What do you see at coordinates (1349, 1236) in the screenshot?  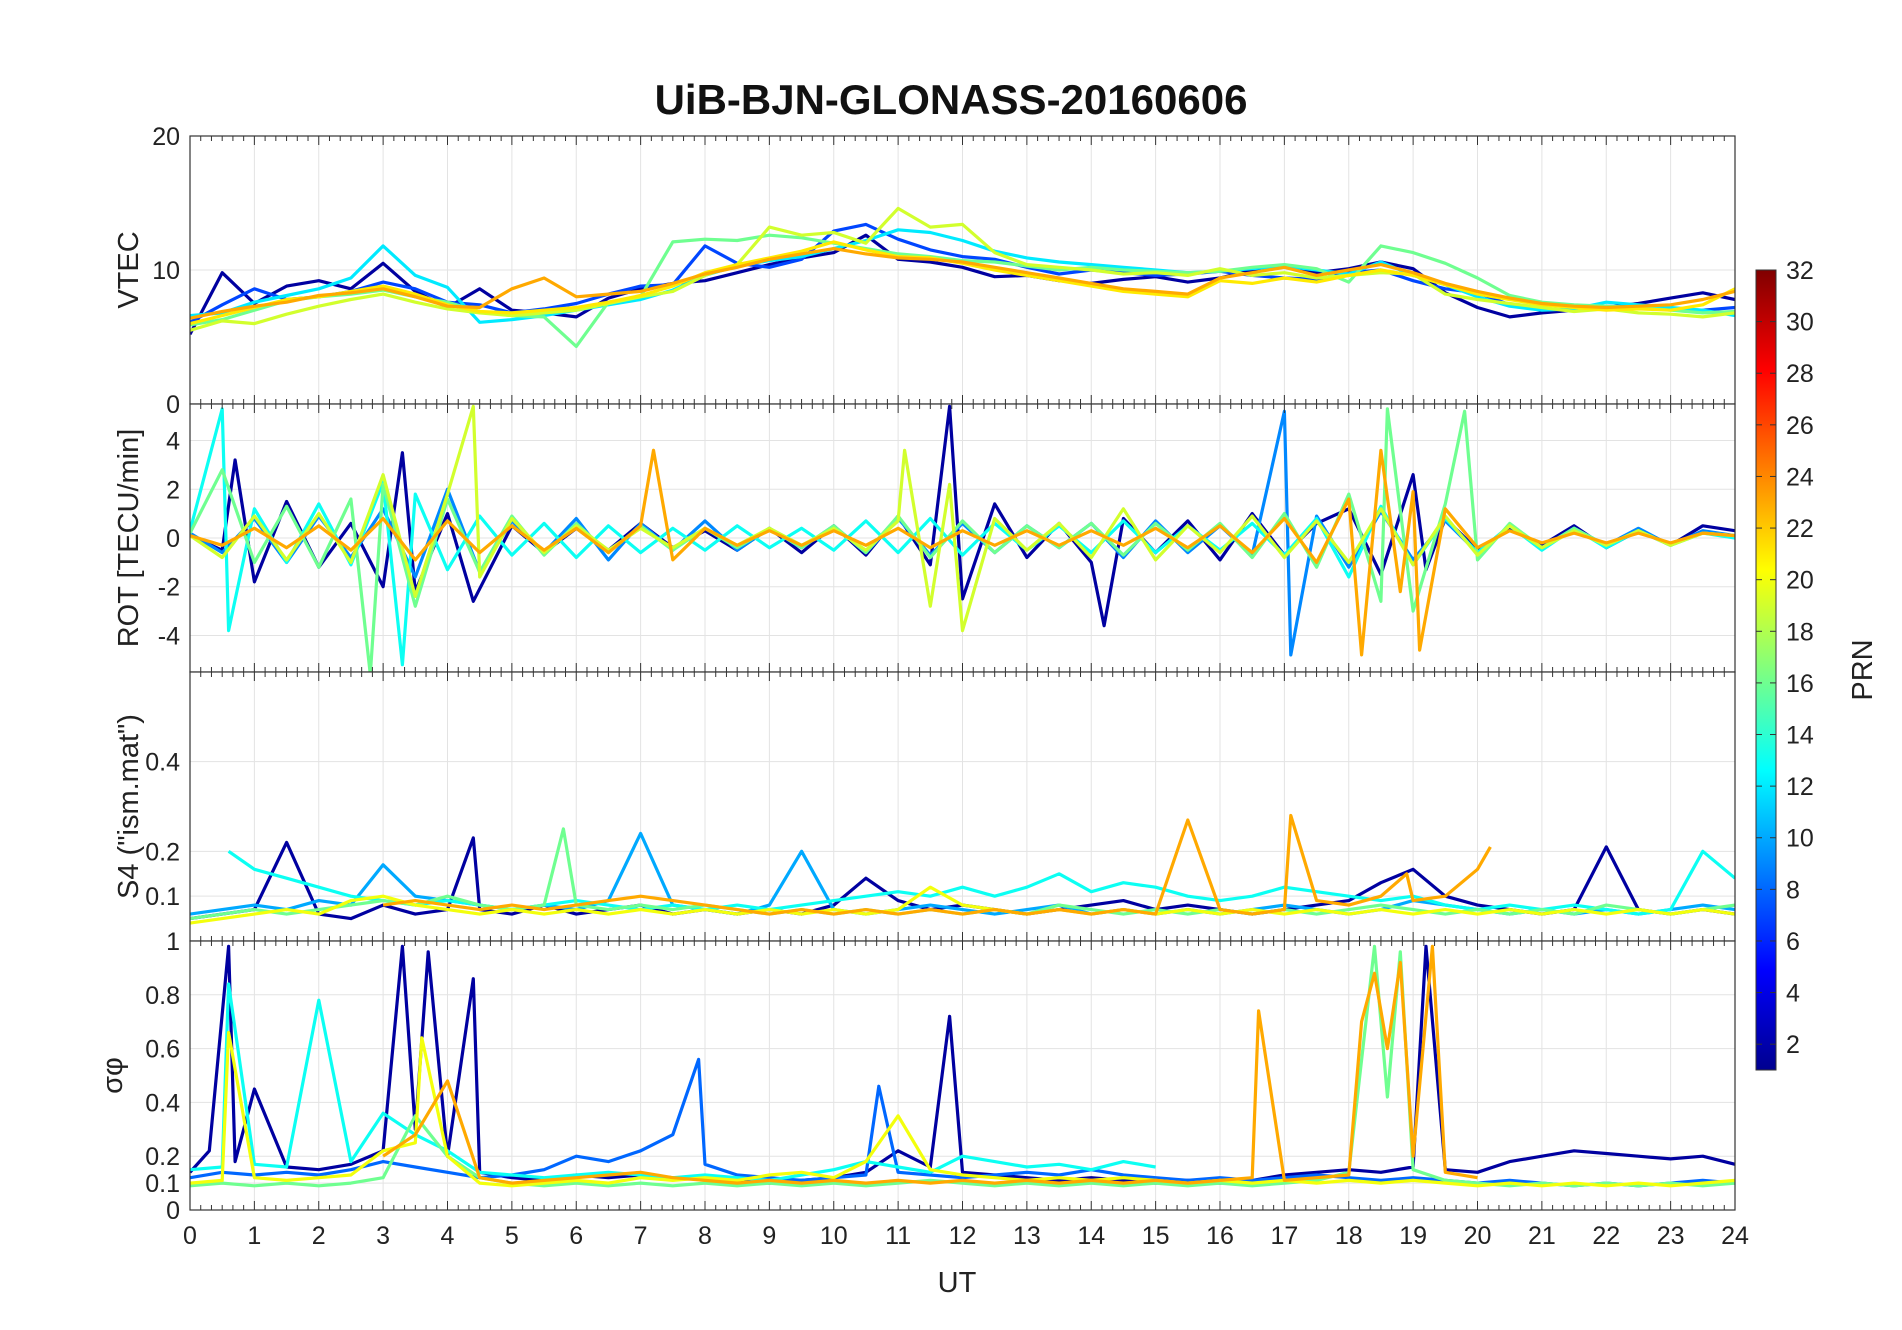 I see `x-tick-label: 18` at bounding box center [1349, 1236].